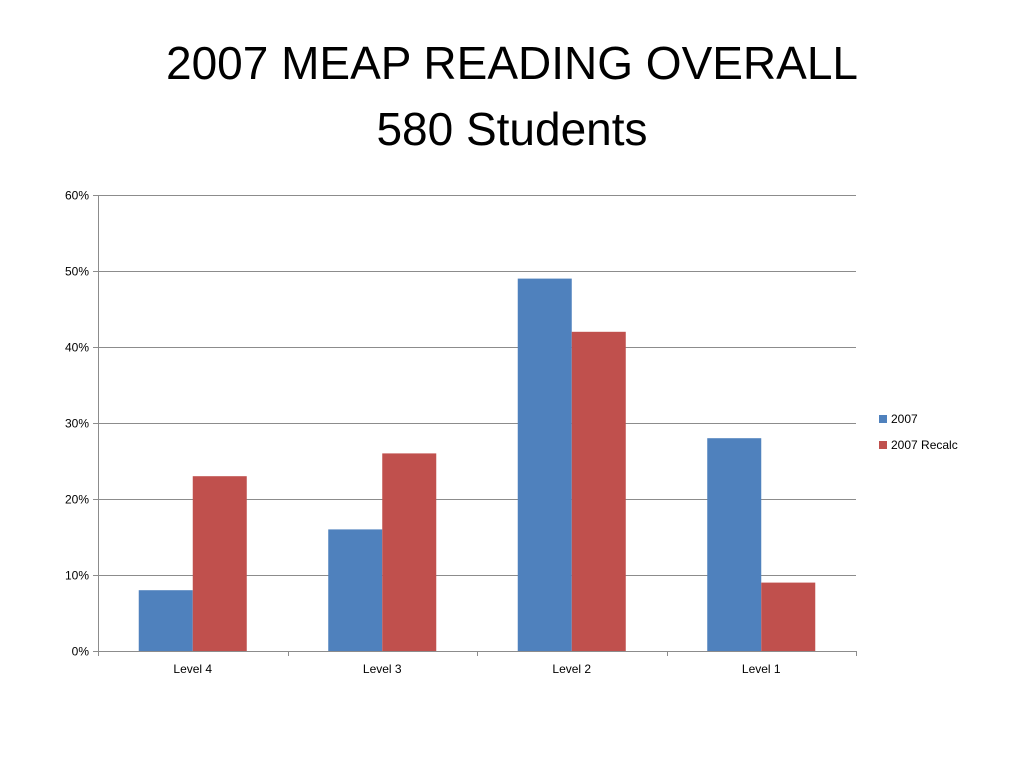  I want to click on legend: 2007 2007 Recalc, so click(918, 432).